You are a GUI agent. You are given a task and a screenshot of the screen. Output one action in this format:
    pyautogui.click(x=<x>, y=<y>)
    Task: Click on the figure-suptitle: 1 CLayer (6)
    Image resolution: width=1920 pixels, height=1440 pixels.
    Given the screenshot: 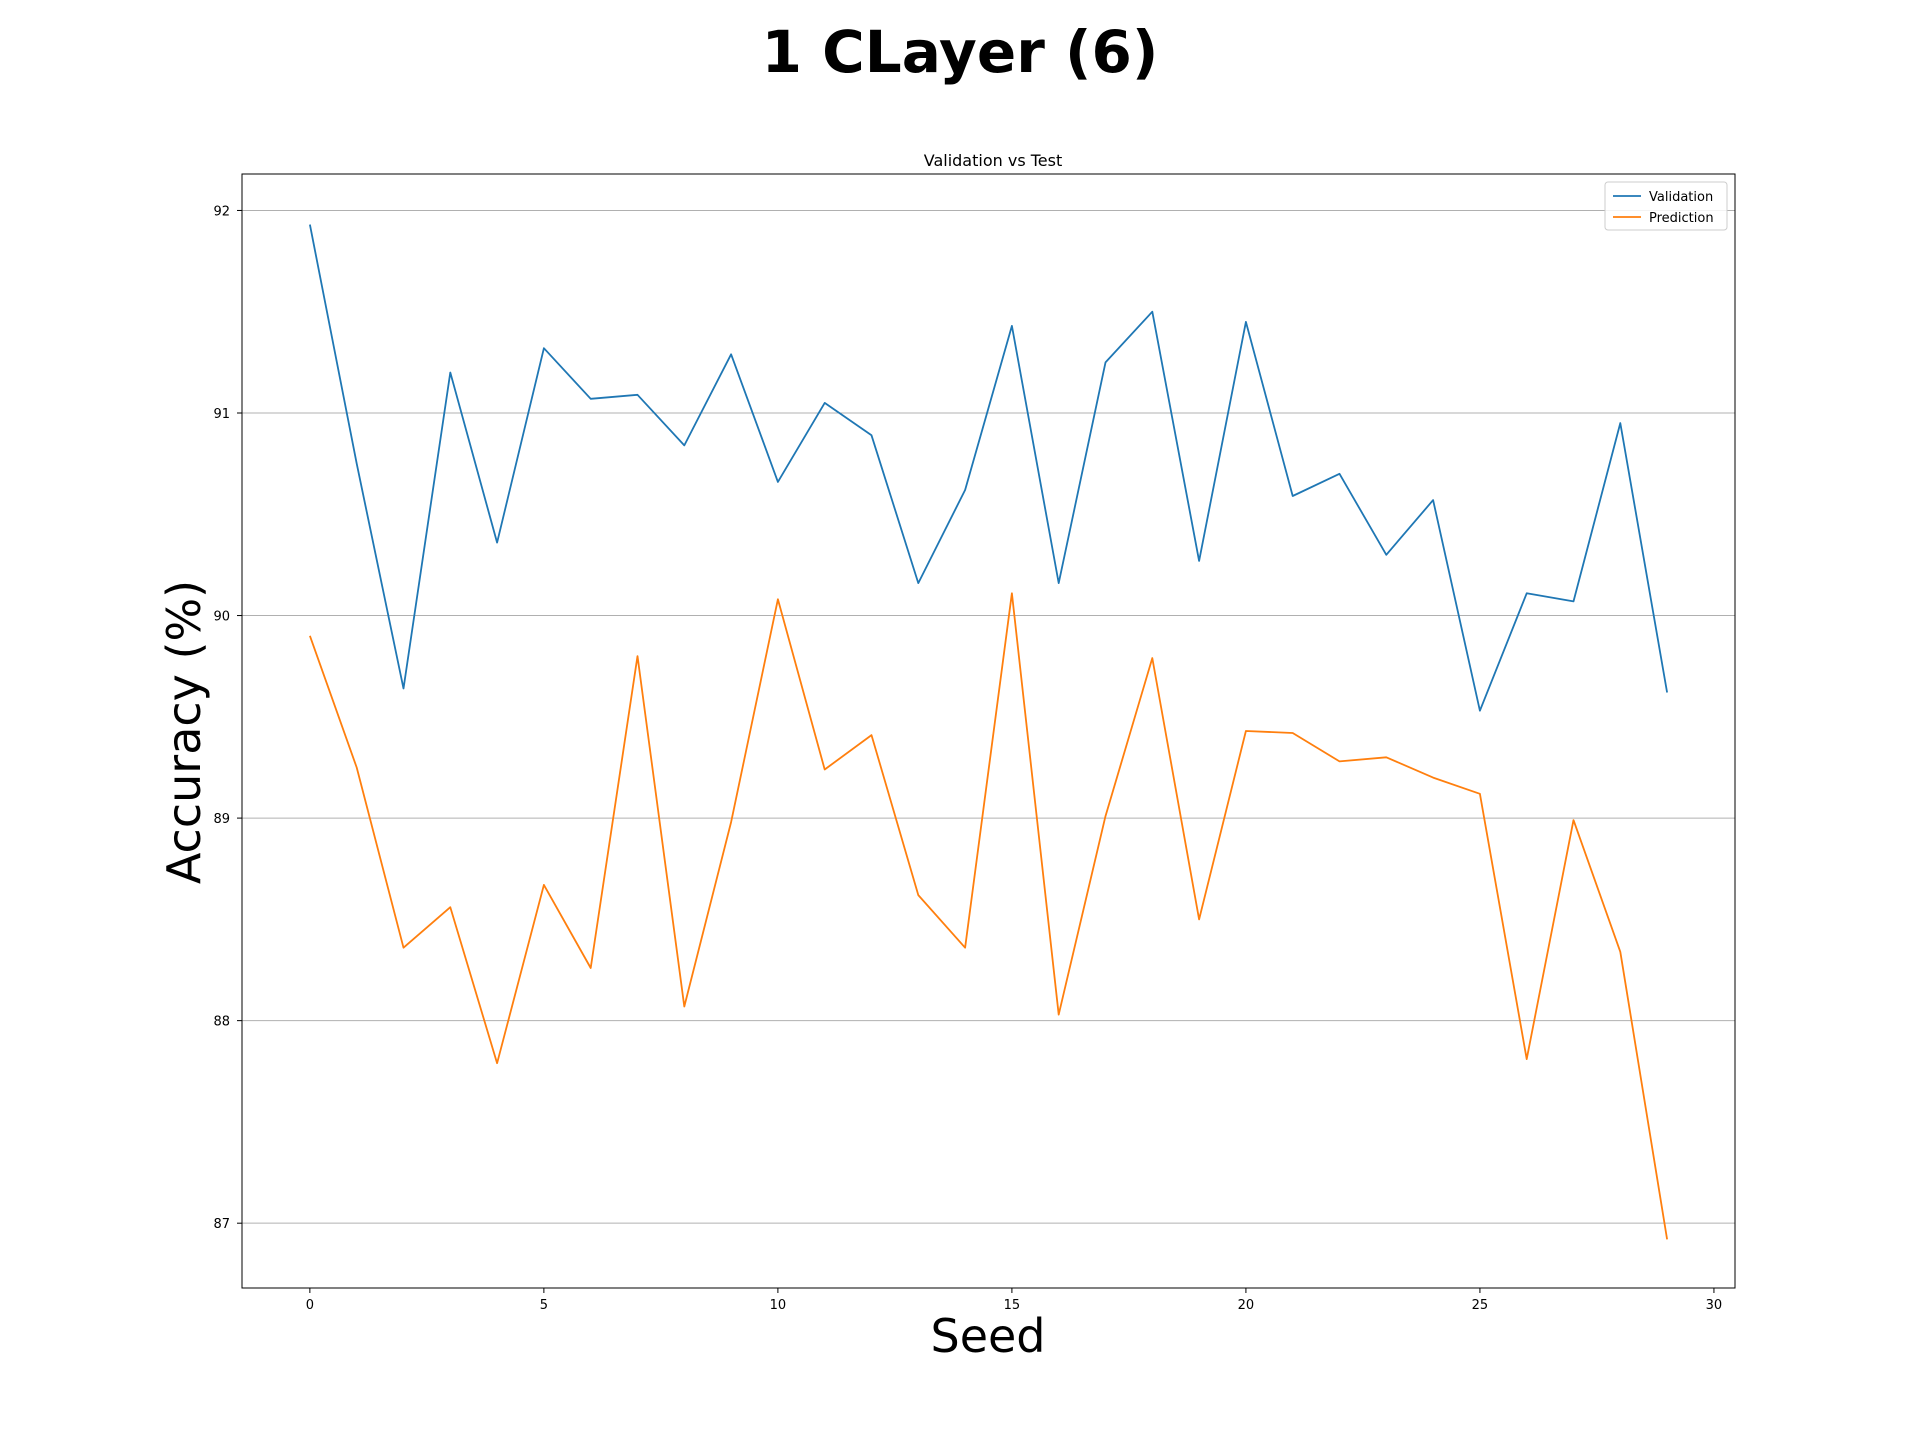 What is the action you would take?
    pyautogui.click(x=960, y=52)
    